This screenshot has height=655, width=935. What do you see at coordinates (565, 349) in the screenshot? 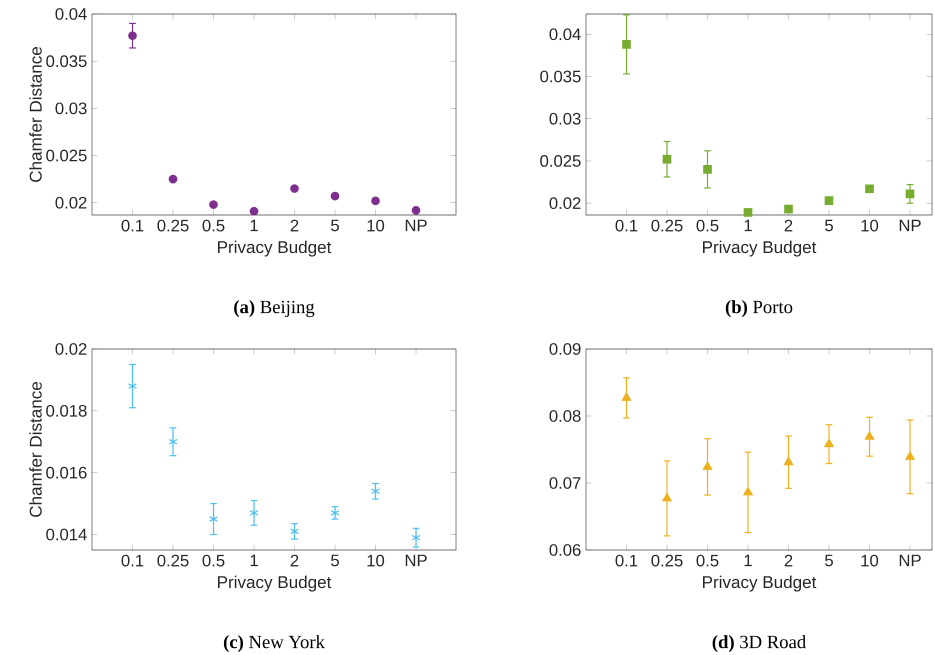
I see `y-tick-label: 0.09` at bounding box center [565, 349].